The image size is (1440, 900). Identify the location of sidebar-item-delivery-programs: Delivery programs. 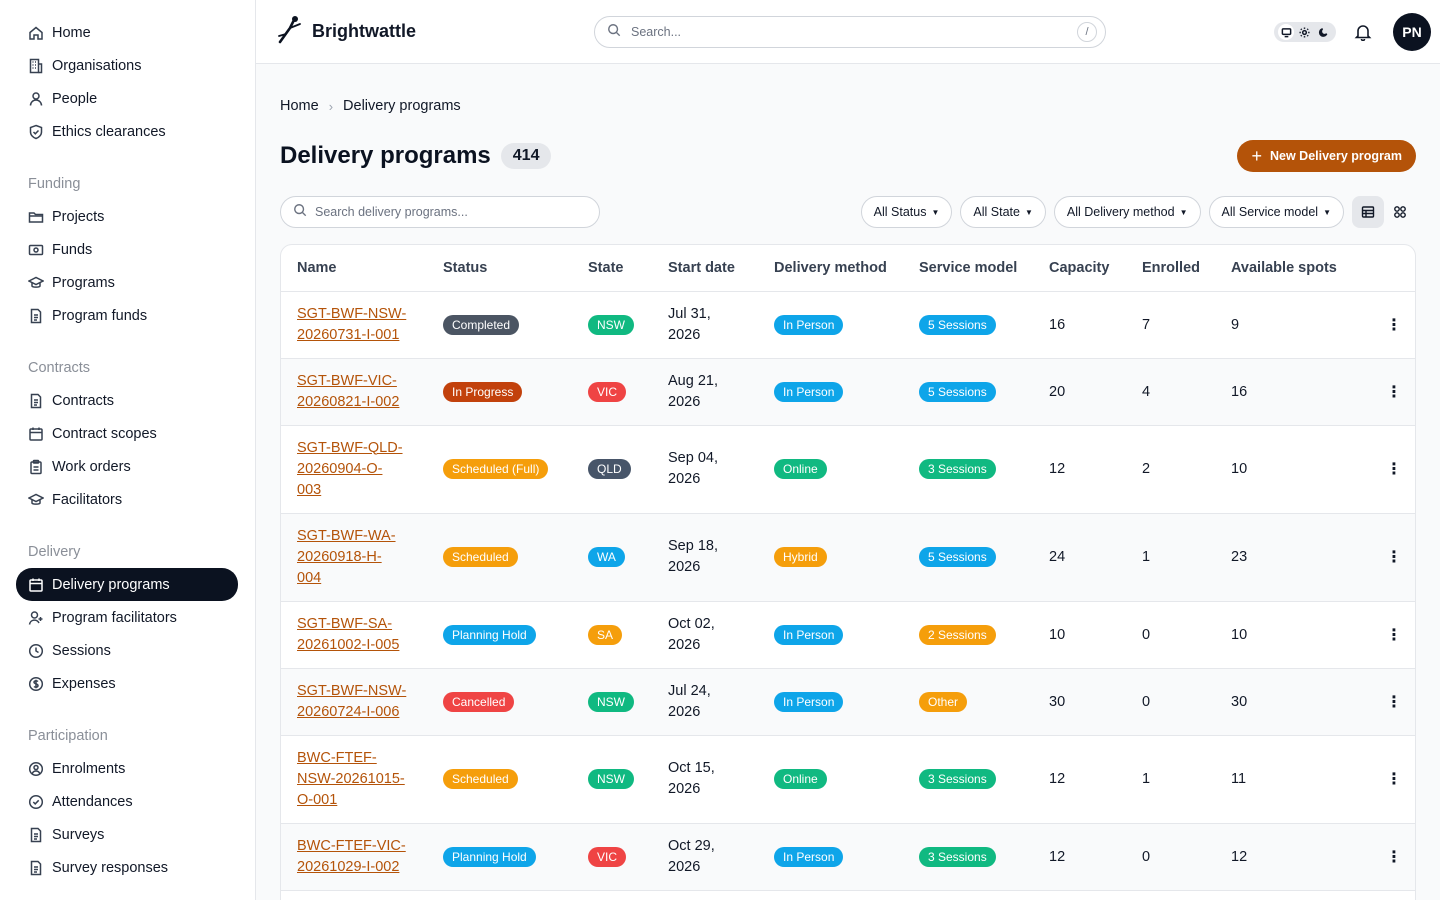
(127, 584).